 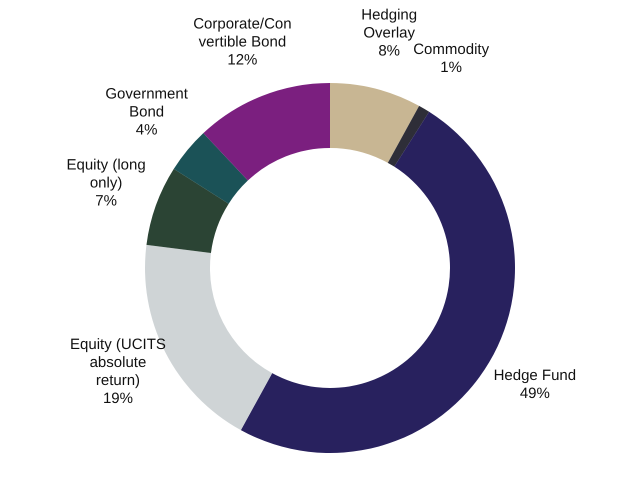 I want to click on slice-label: Commodity, so click(x=451, y=49).